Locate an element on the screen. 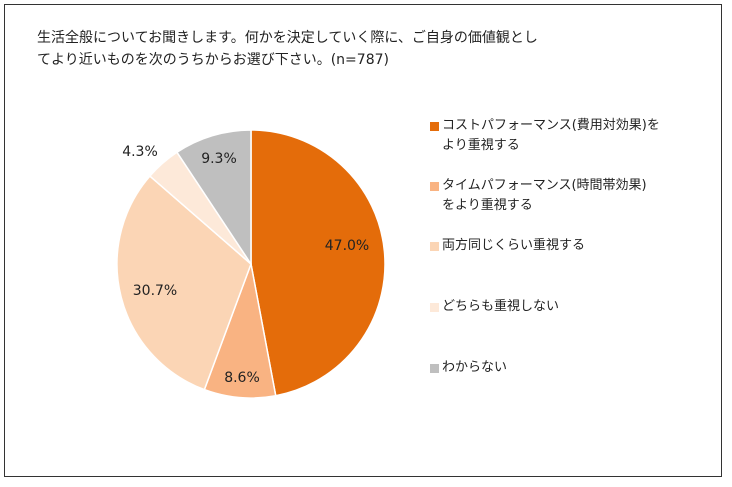 This screenshot has width=732, height=487. legend-item-both-equally: 両方同じくらい重視する is located at coordinates (570, 246).